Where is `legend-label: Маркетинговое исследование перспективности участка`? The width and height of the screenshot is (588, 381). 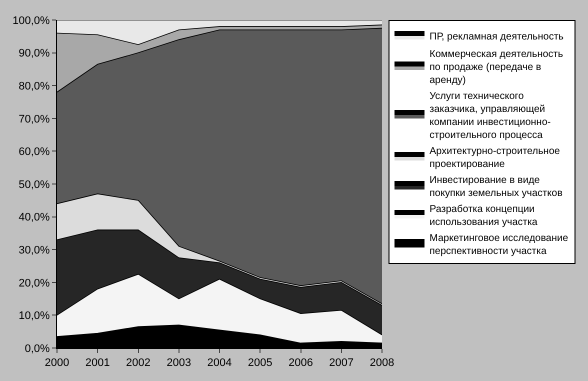 legend-label: Маркетинговое исследование перспективности участка is located at coordinates (499, 244).